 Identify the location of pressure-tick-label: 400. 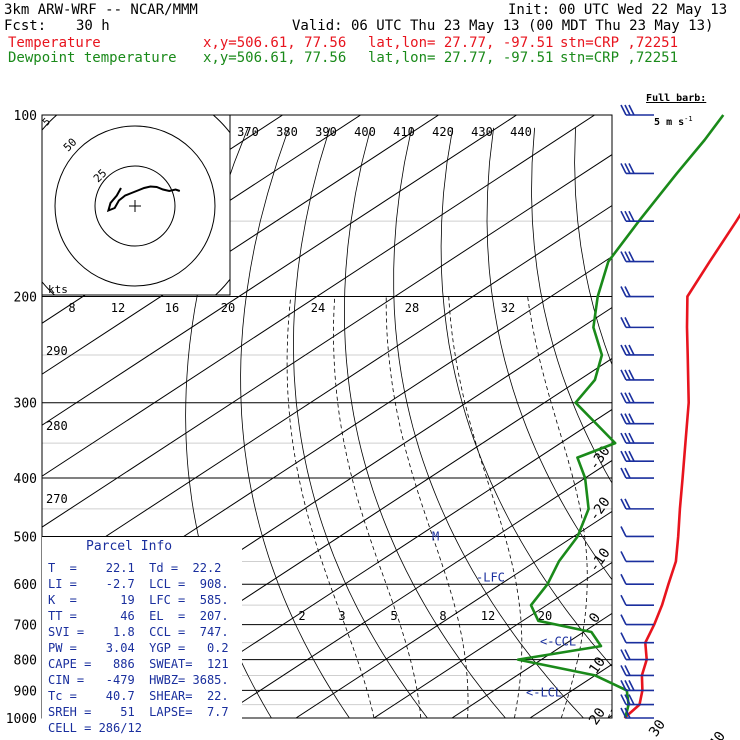
(25, 479).